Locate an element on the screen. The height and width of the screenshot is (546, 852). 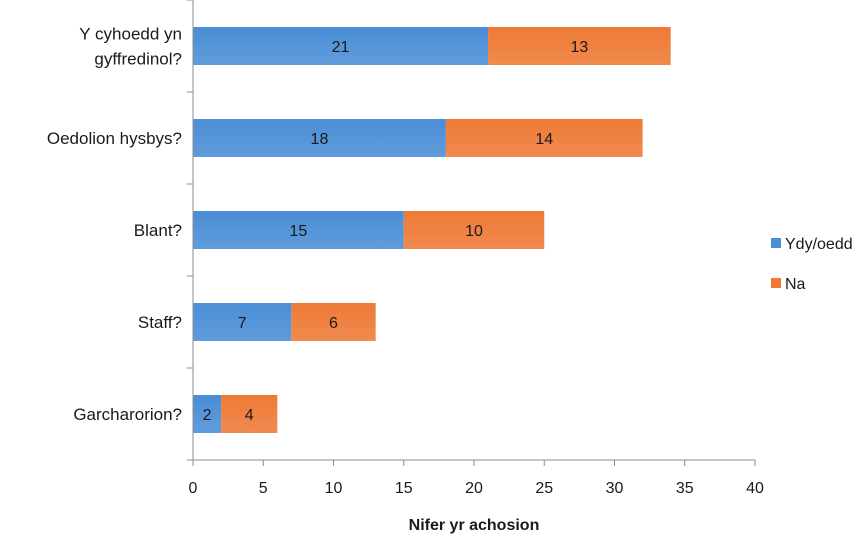
x-tick-label: 0 is located at coordinates (193, 488).